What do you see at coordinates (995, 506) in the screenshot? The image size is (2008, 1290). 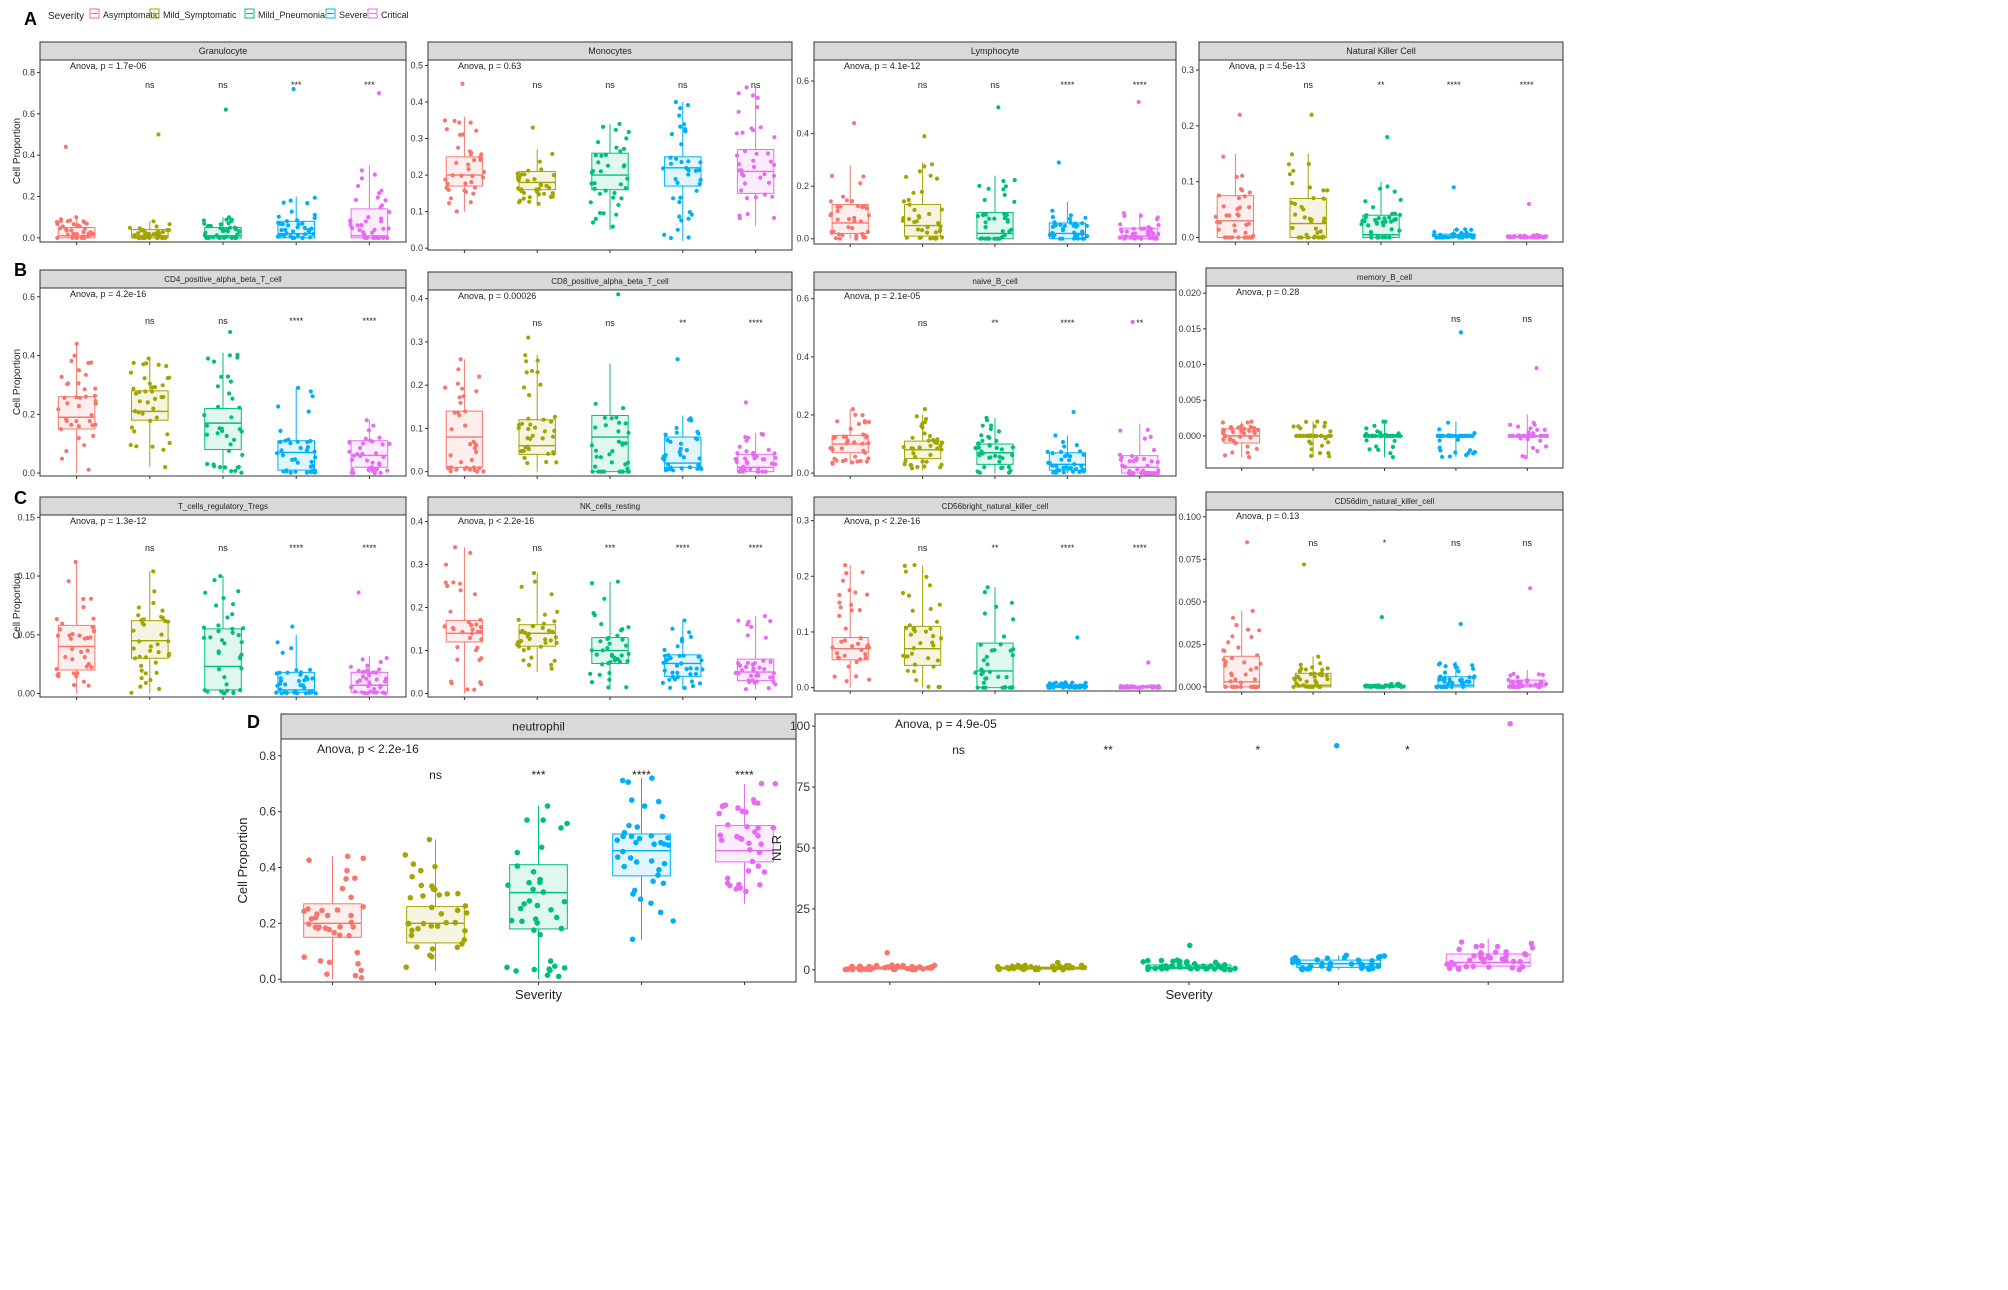 I see `panel-title: CD56bright_natural_killer_cell` at bounding box center [995, 506].